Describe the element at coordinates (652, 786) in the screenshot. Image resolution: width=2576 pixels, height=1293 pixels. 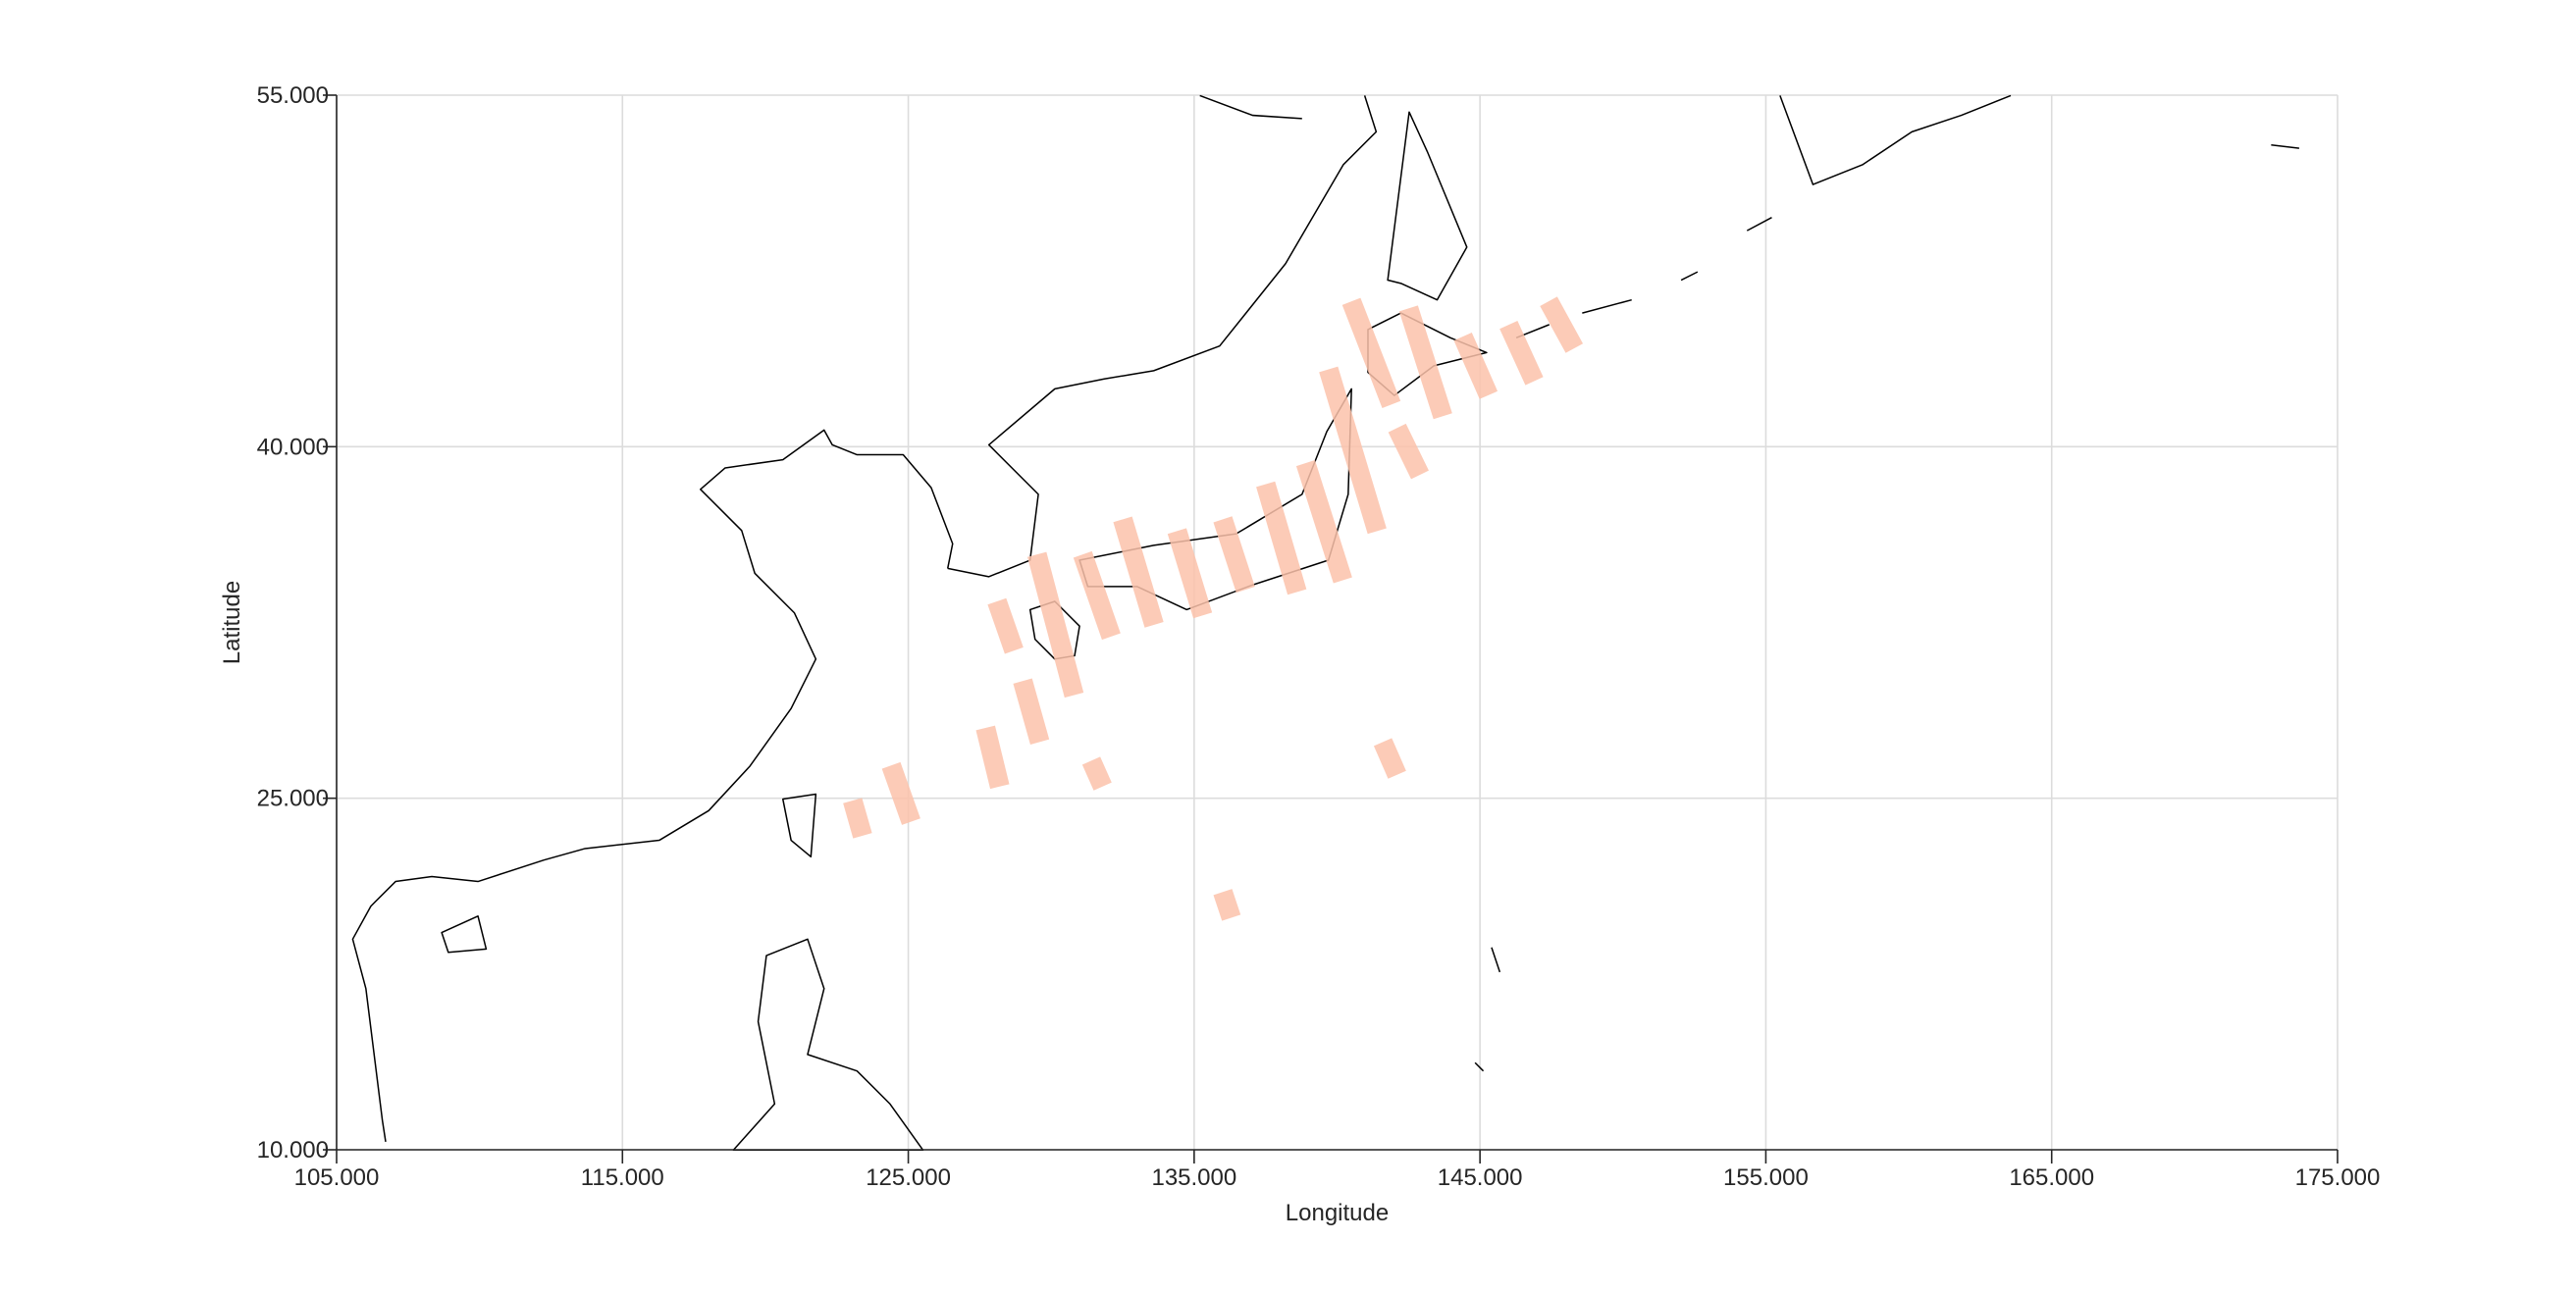
I see `asia-coast` at that location.